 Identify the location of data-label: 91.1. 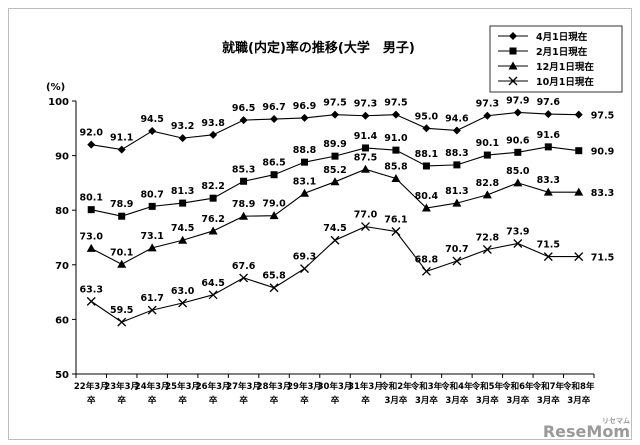
(121, 138).